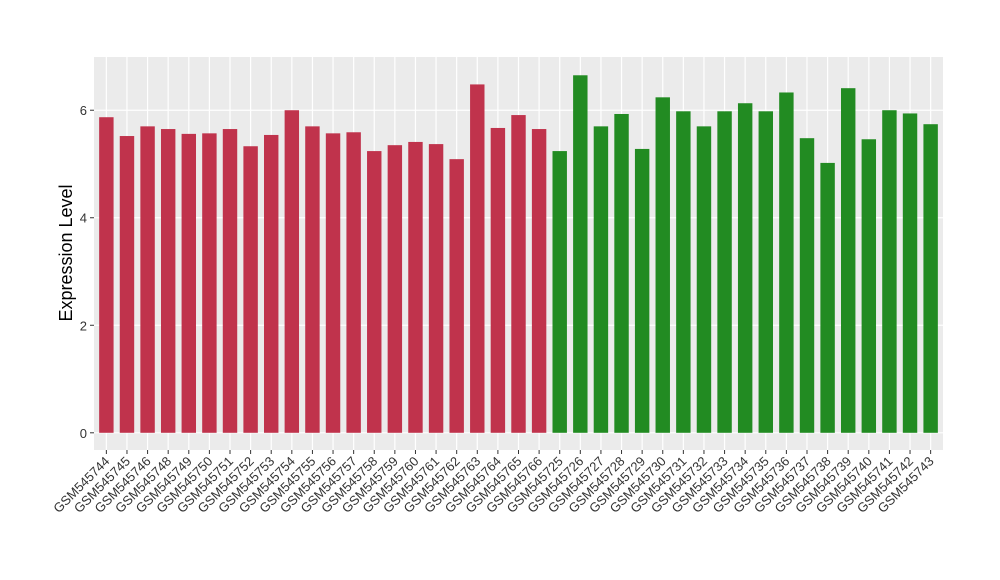 This screenshot has width=1000, height=580. What do you see at coordinates (83, 433) in the screenshot?
I see `y-tick-label: 0` at bounding box center [83, 433].